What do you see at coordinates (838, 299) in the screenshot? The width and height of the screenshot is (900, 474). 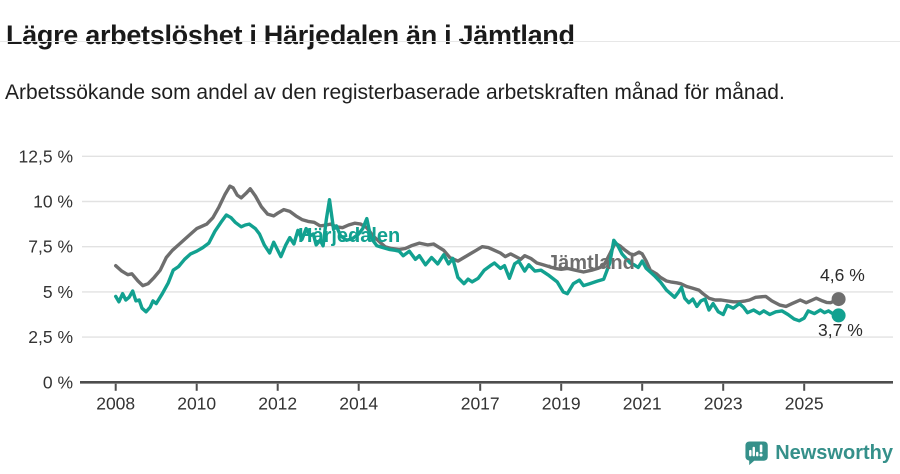 I see `end-dot-jamtland` at bounding box center [838, 299].